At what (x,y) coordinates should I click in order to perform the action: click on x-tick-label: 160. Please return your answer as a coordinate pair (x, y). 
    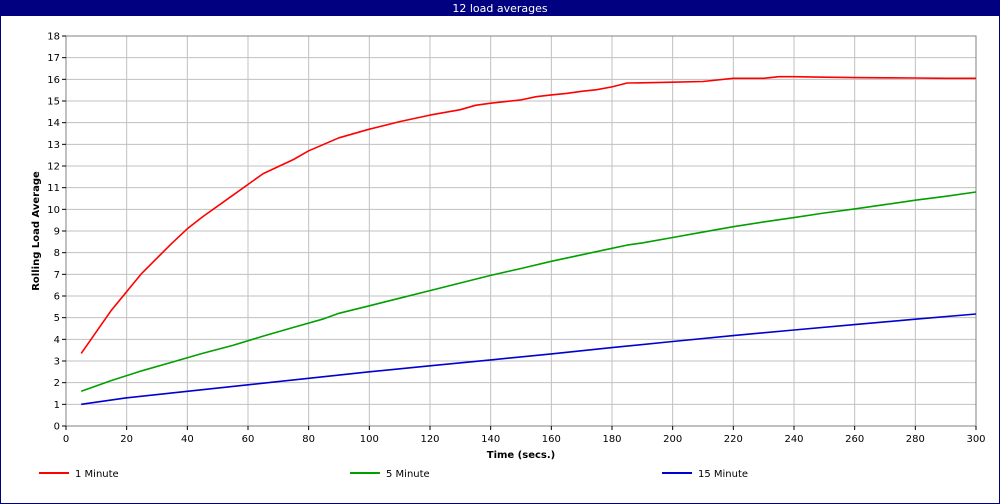
    Looking at the image, I should click on (551, 439).